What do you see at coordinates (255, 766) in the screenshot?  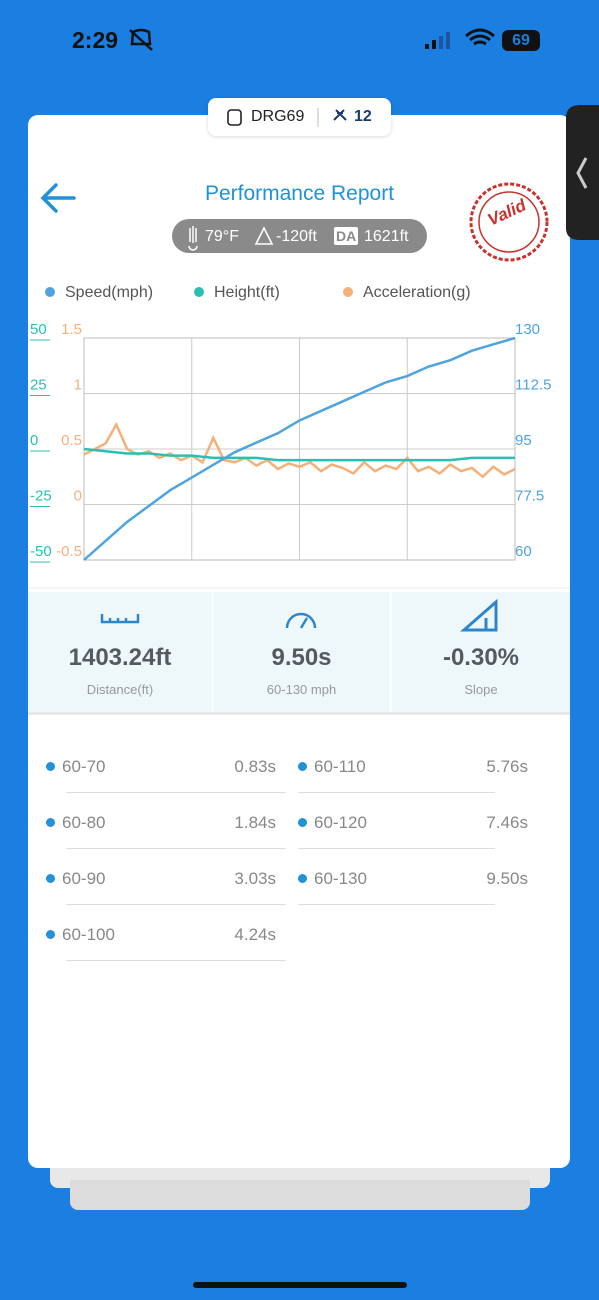 I see `split-time: 0.83s` at bounding box center [255, 766].